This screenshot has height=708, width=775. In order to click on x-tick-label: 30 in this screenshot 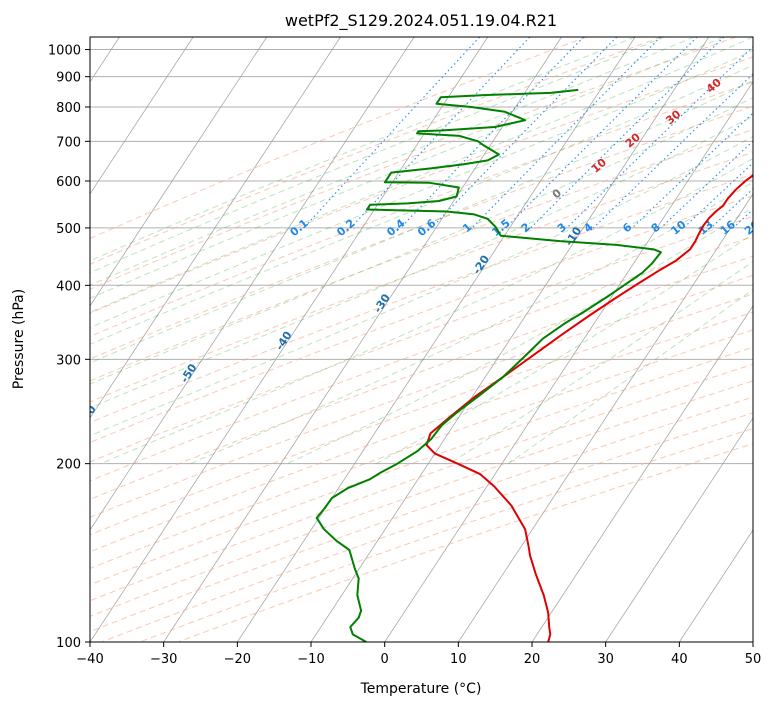, I will do `click(605, 659)`.